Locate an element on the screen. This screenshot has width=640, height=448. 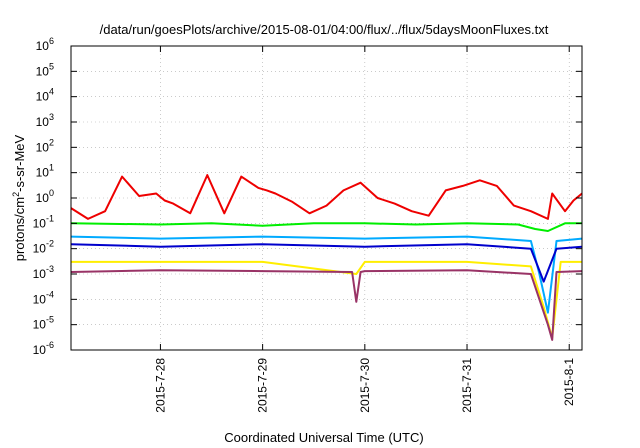
y-tick-exponent: 5 is located at coordinates (51, 66).